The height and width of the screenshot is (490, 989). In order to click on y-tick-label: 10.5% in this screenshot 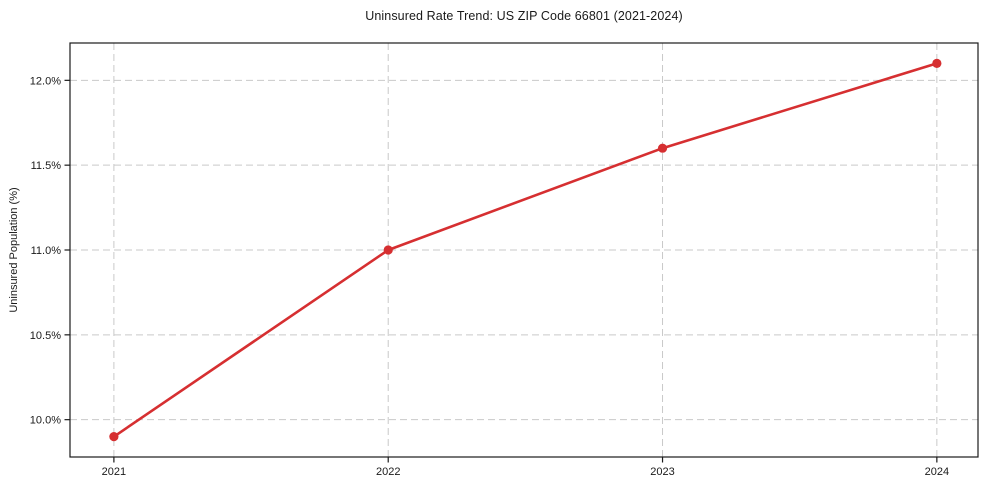, I will do `click(45, 336)`.